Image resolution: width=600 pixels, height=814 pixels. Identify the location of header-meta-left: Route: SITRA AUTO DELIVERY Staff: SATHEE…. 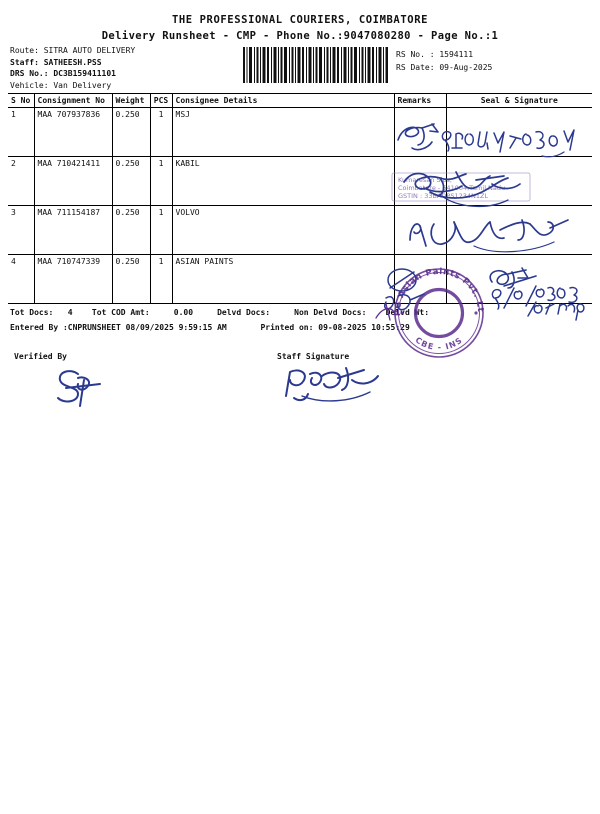
(72, 68).